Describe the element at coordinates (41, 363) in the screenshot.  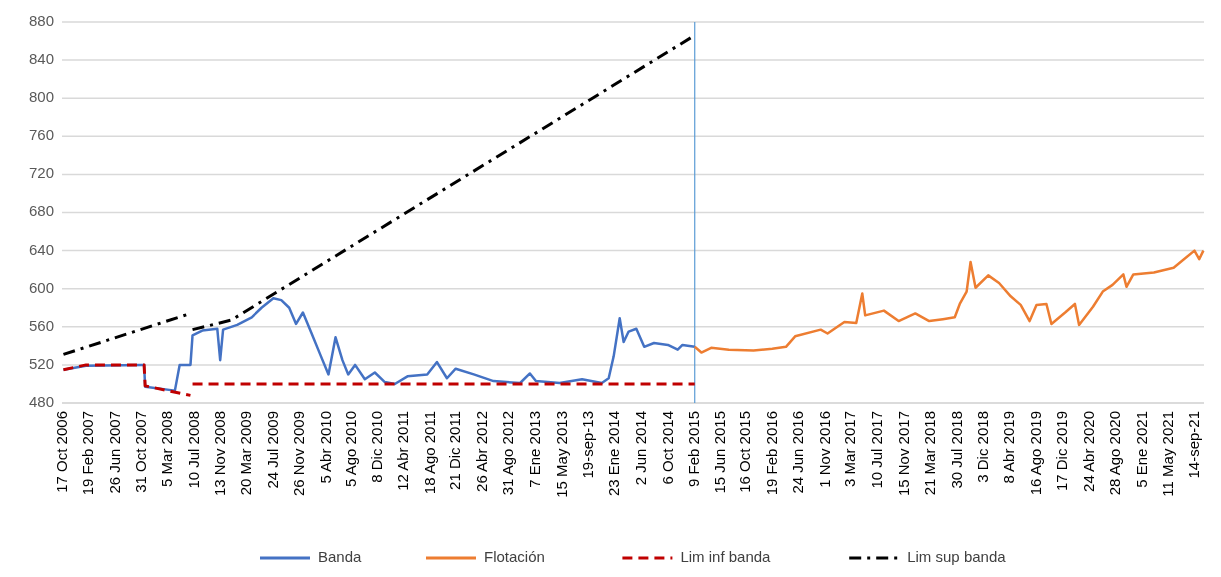
I see `y-tick-label: 520` at that location.